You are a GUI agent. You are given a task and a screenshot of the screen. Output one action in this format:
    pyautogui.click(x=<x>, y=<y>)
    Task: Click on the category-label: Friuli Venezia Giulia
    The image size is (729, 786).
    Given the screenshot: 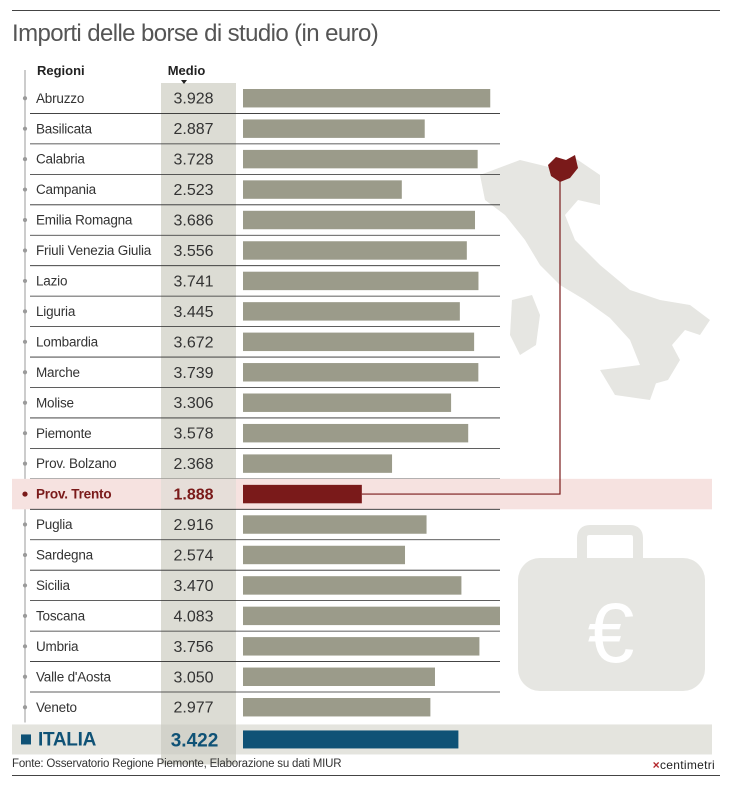 What is the action you would take?
    pyautogui.click(x=94, y=250)
    